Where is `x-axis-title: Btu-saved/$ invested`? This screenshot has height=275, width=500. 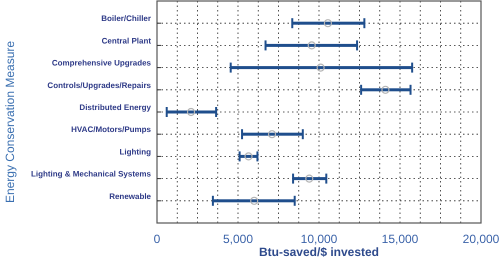 x-axis-title: Btu-saved/$ invested is located at coordinates (319, 252).